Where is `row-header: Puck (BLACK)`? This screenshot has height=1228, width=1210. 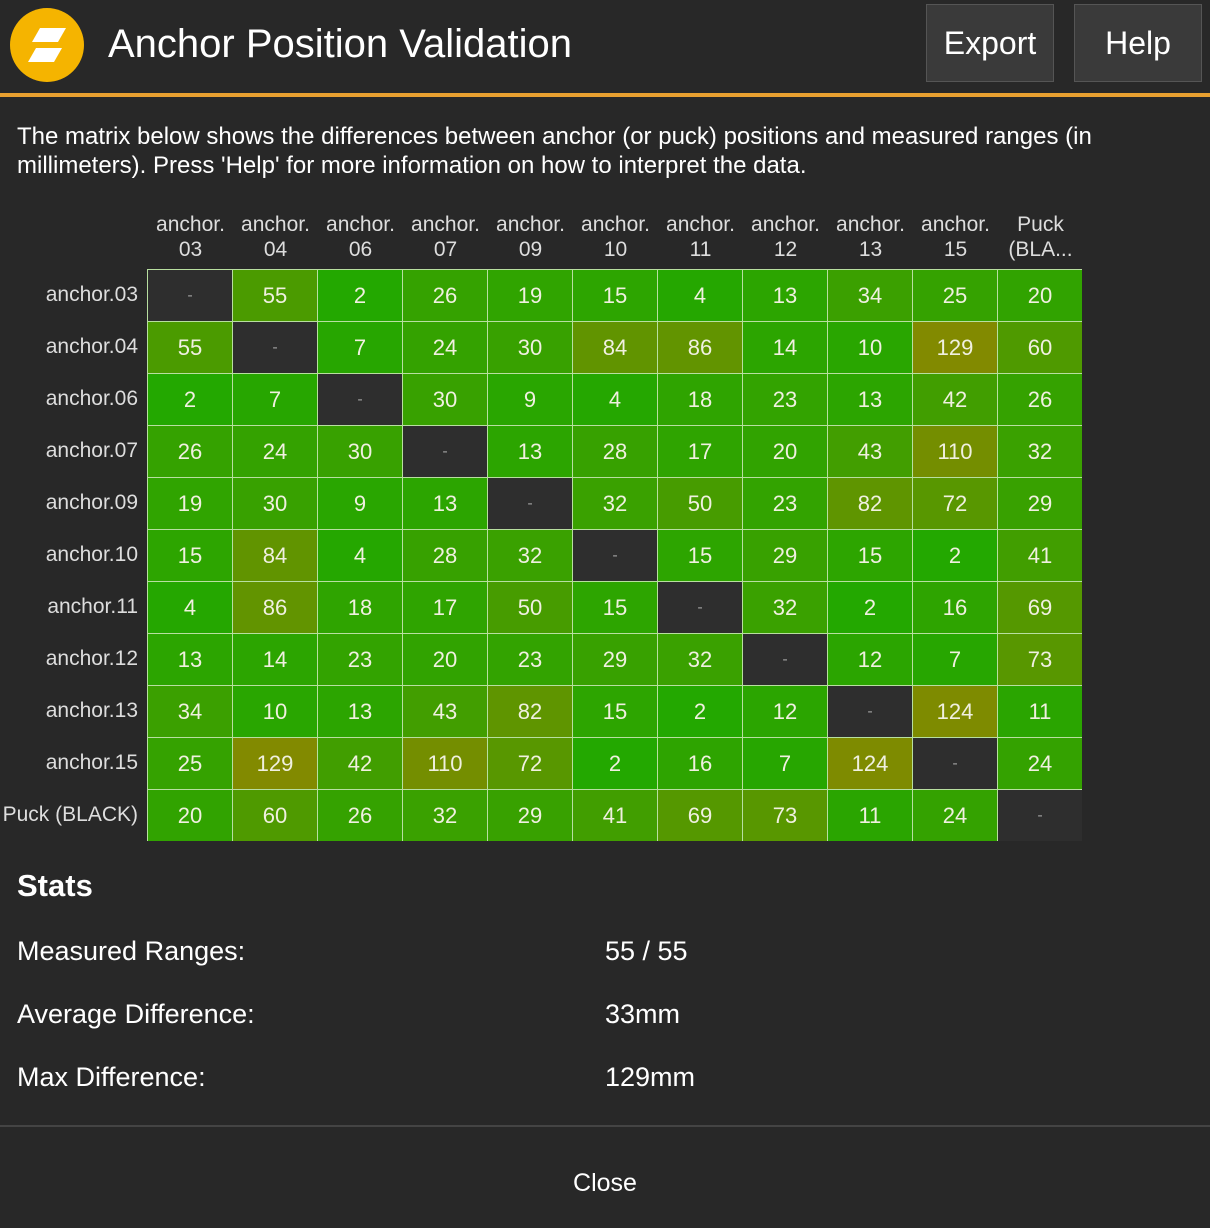 row-header: Puck (BLACK) is located at coordinates (70, 814).